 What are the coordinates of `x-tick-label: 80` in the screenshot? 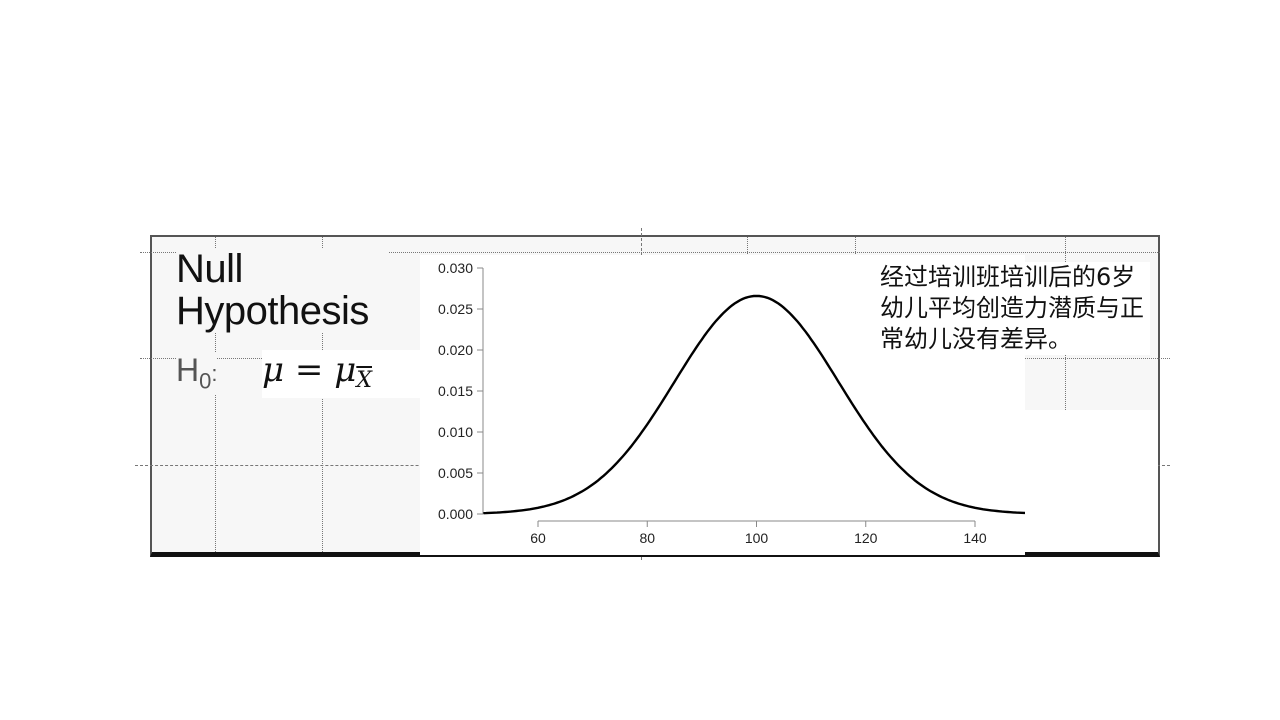 It's located at (647, 538).